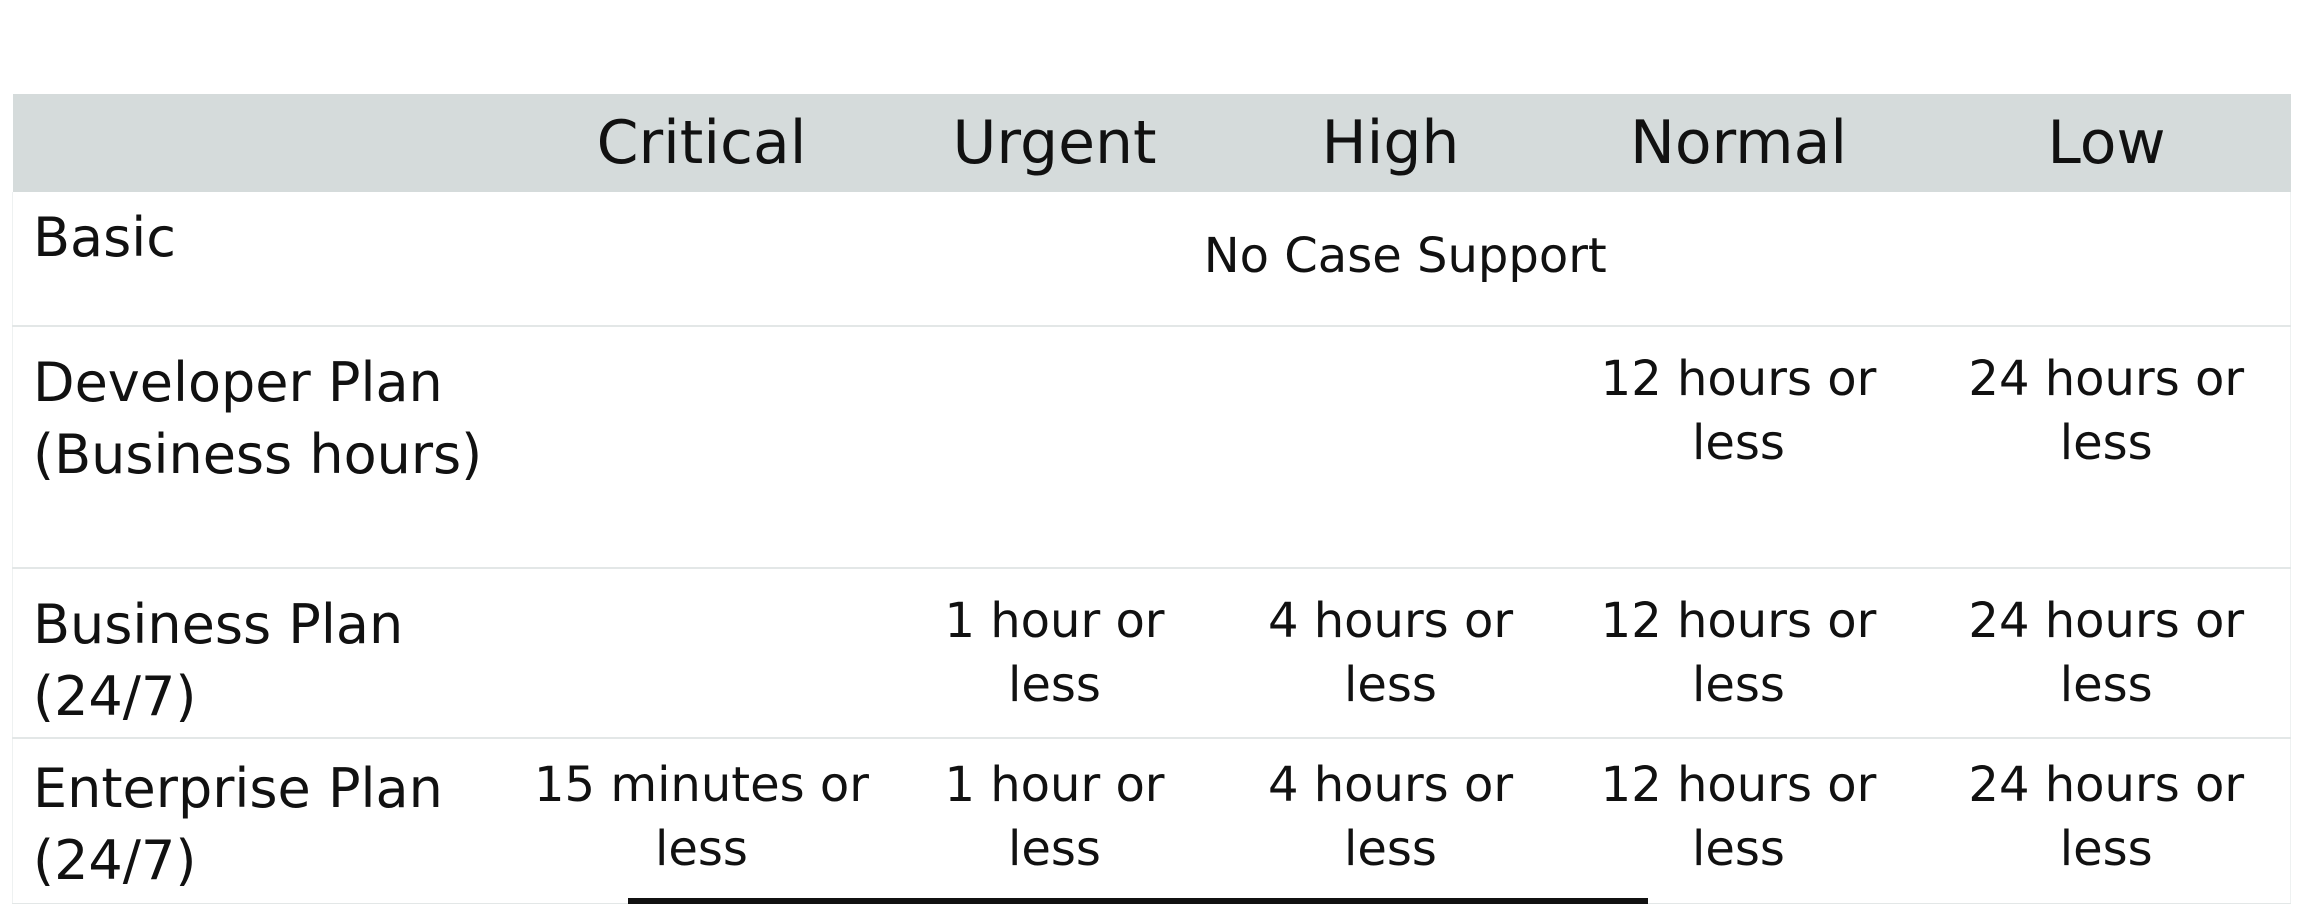 The image size is (2312, 904). I want to click on enterprise-normal-cell: 12 hours or less, so click(1738, 821).